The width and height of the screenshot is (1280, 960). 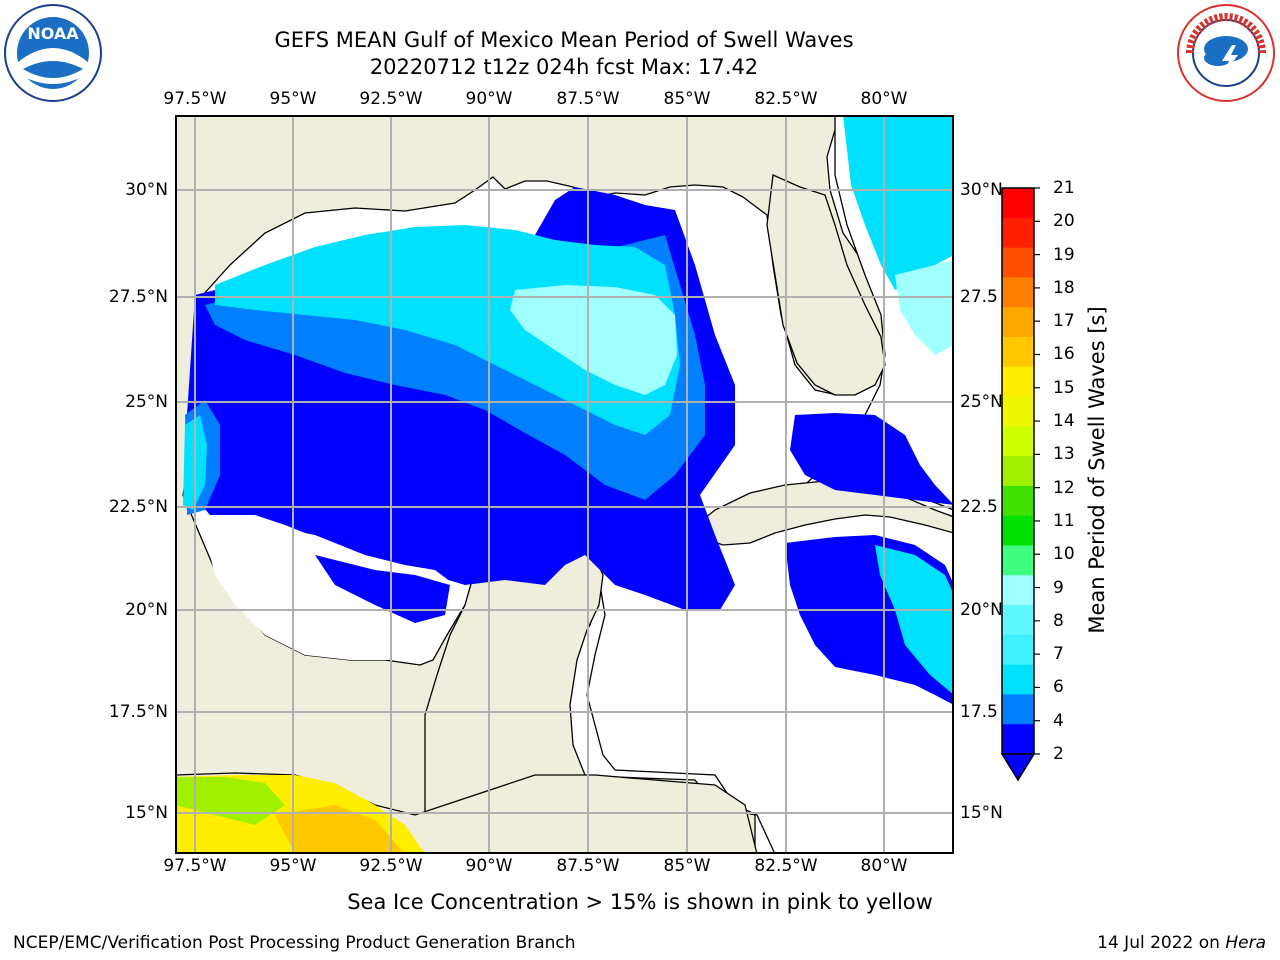 What do you see at coordinates (981, 402) in the screenshot?
I see `lat-label-right: 25°N` at bounding box center [981, 402].